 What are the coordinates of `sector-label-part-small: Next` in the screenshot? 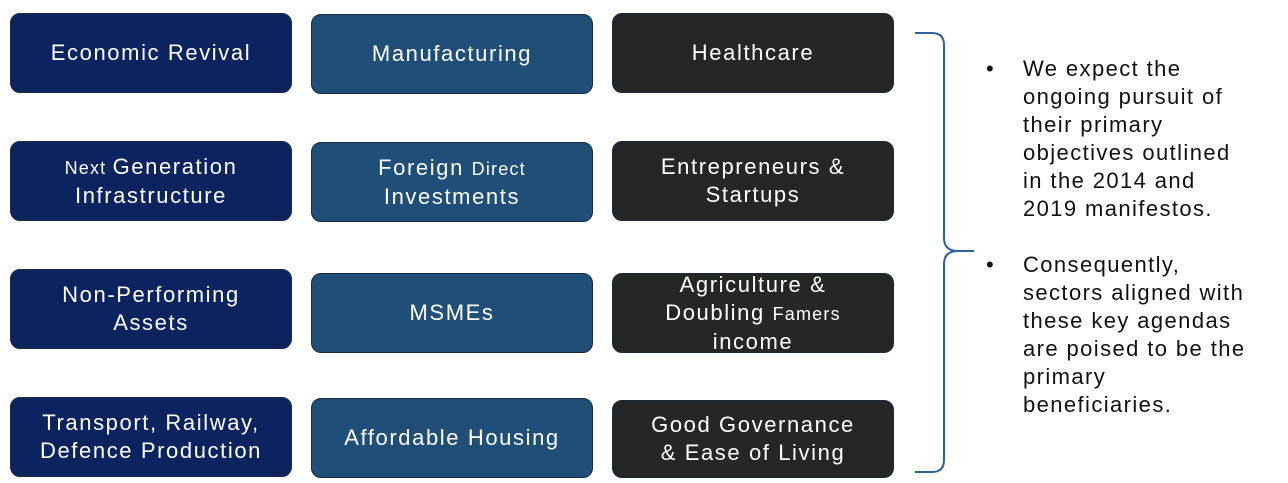 It's located at (88, 167).